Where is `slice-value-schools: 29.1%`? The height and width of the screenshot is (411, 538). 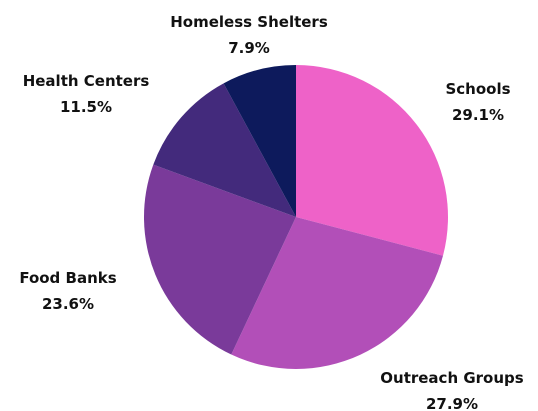 slice-value-schools: 29.1% is located at coordinates (478, 115).